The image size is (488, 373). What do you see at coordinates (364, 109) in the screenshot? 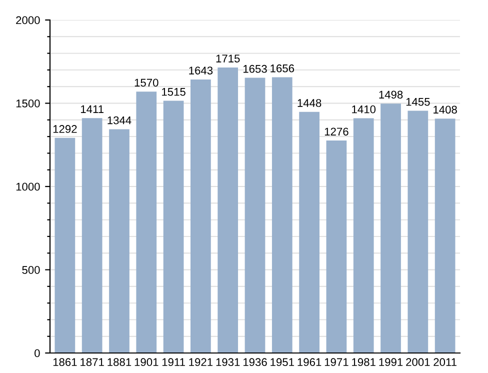
I see `data-label: 1410` at bounding box center [364, 109].